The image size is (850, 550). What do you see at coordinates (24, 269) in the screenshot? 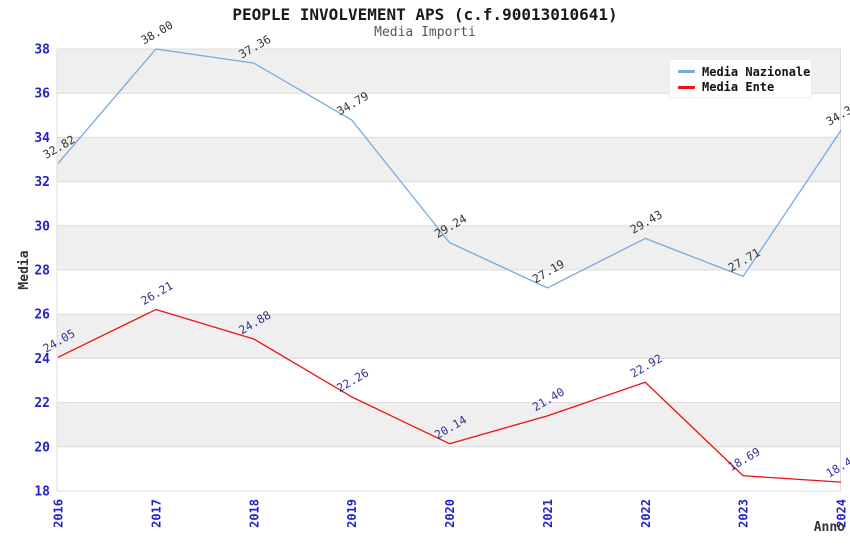
I see `y-axis-title: Media` at bounding box center [24, 269].